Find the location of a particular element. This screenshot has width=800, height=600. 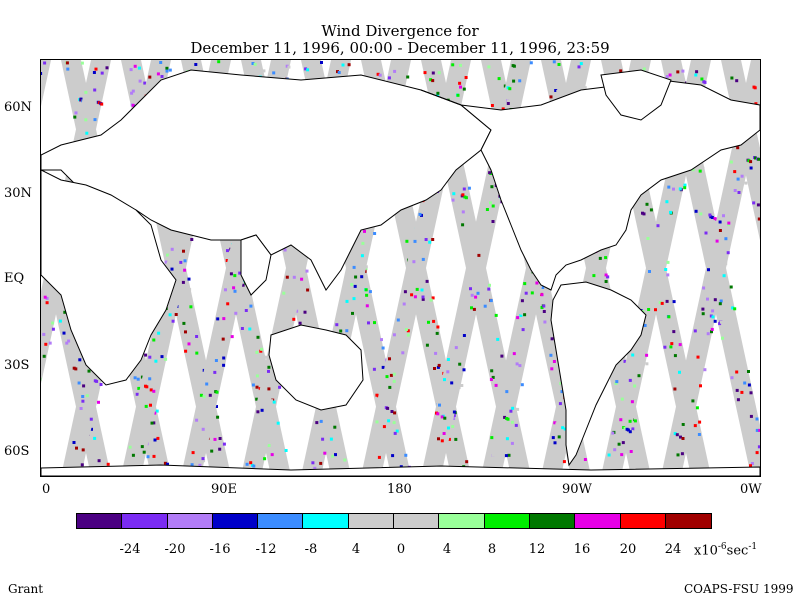

scale-tick: 24 is located at coordinates (673, 549).